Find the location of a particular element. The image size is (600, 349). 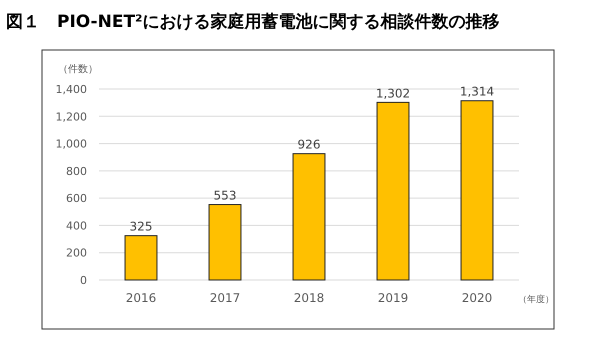

y-tick-label: 0 is located at coordinates (83, 280).